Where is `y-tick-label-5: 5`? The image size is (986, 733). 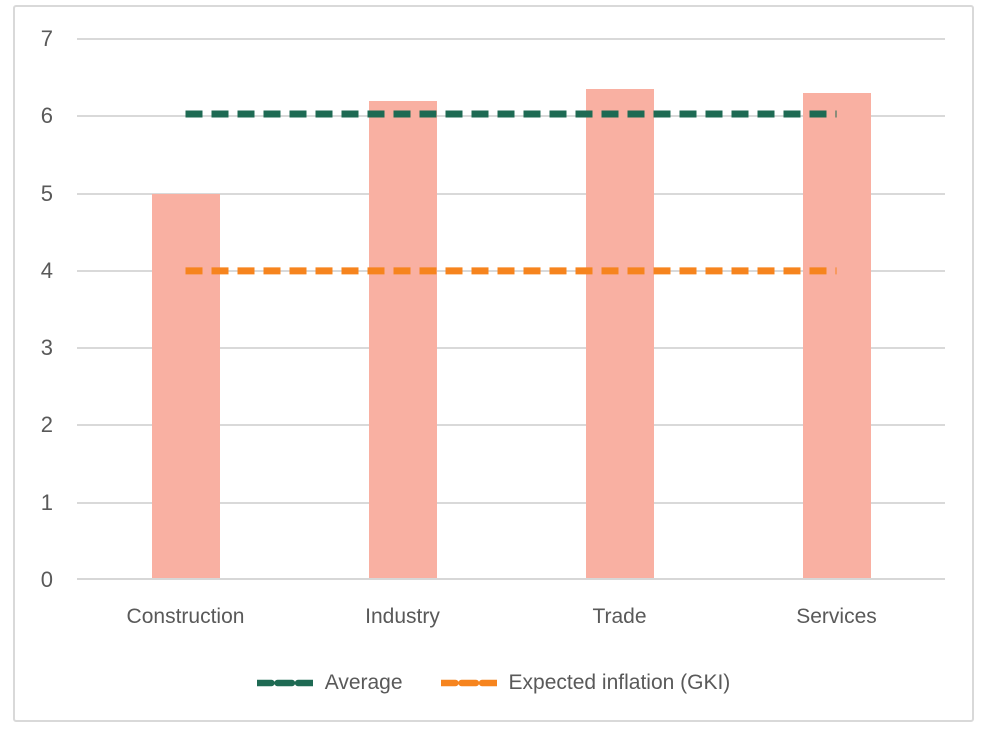 y-tick-label-5: 5 is located at coordinates (46, 193).